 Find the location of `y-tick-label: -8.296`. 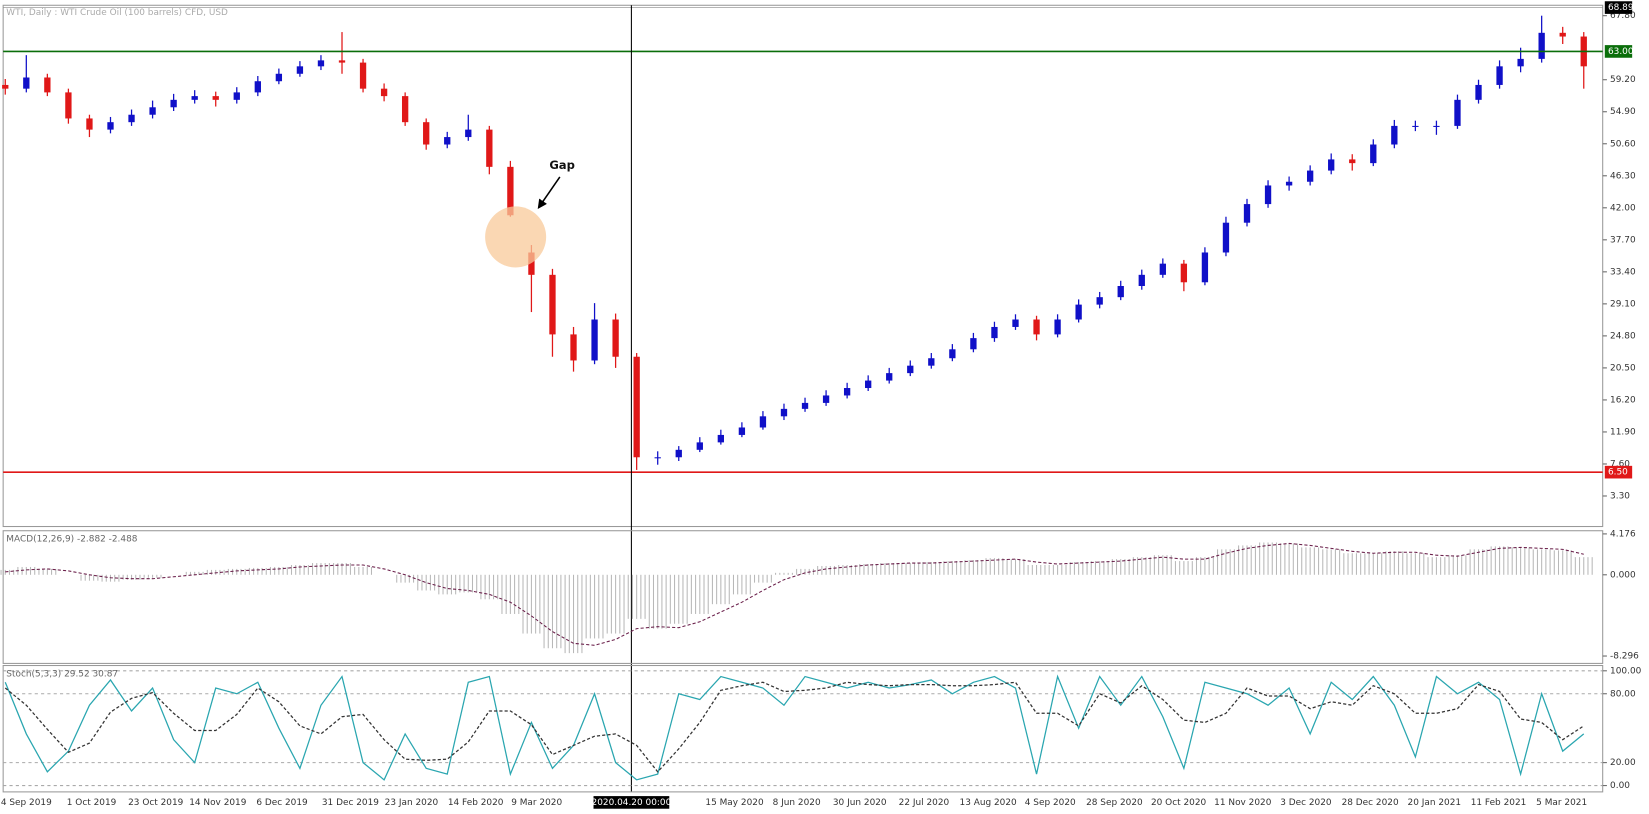

y-tick-label: -8.296 is located at coordinates (1624, 657).